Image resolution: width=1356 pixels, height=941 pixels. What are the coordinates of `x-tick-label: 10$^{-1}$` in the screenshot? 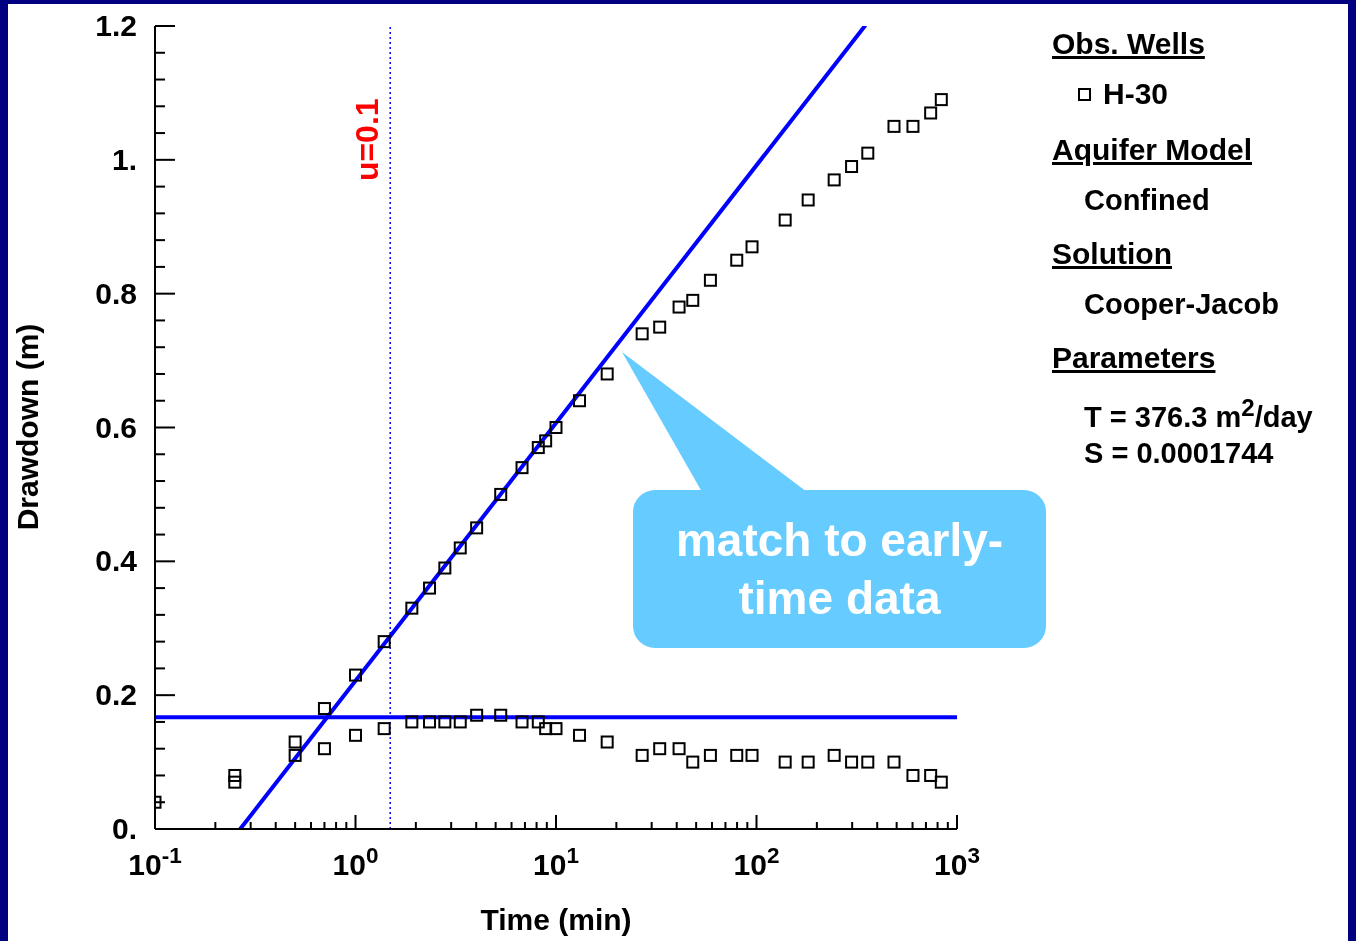 It's located at (155, 861).